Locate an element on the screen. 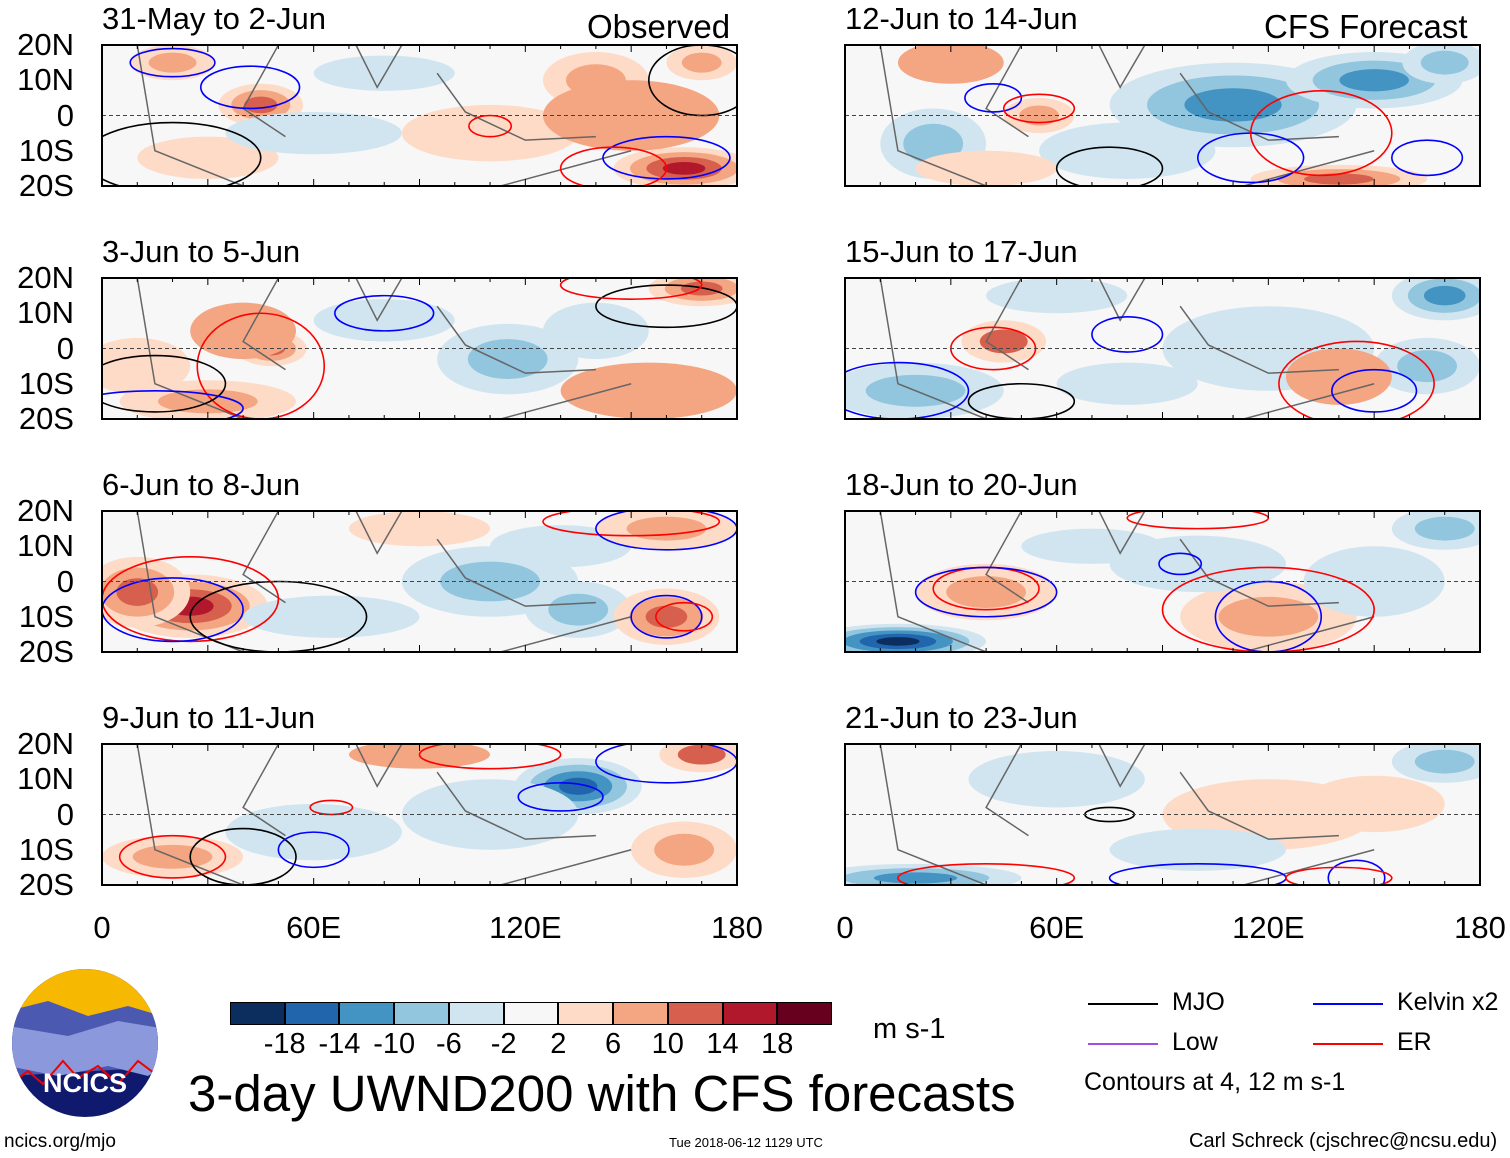  legend-label: Kelvin x2 is located at coordinates (1448, 1002).